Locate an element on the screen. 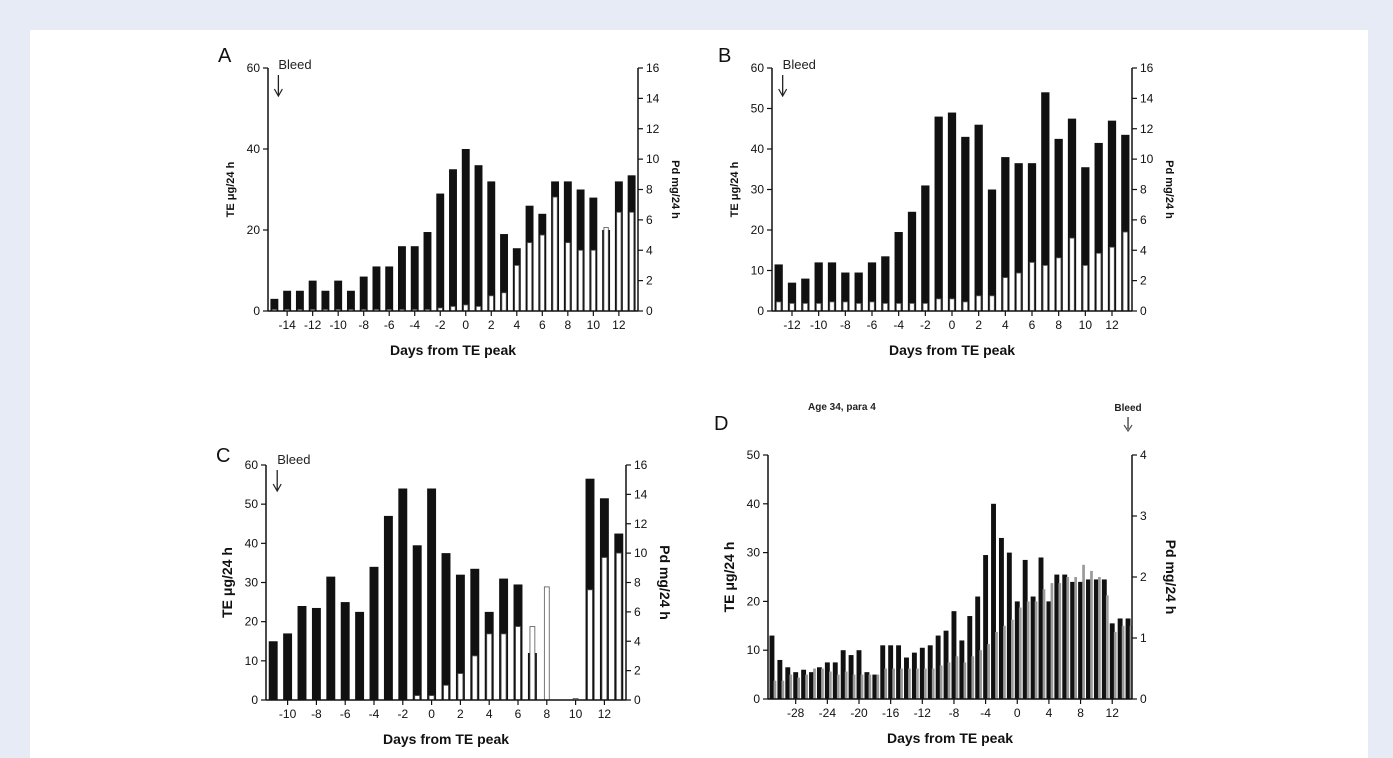 Image resolution: width=1393 pixels, height=758 pixels. x-tick-label: 8 is located at coordinates (546, 714).